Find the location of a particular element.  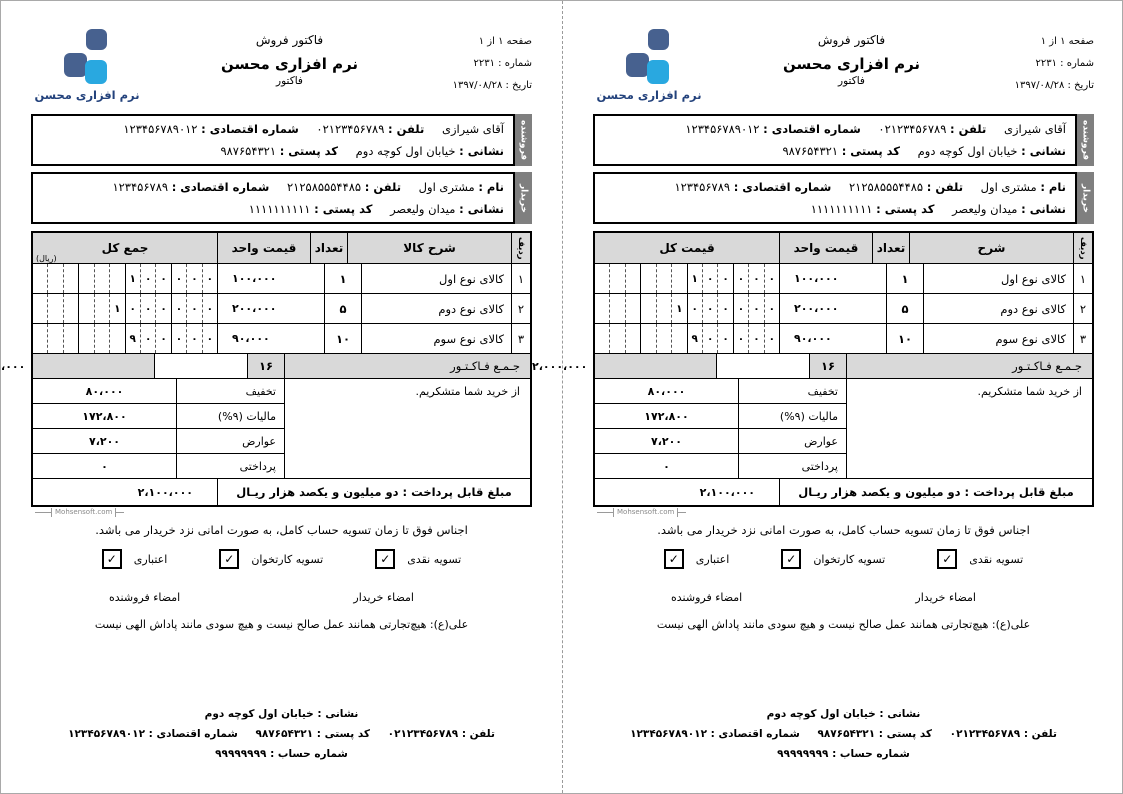

payment-options-row: تسویه نقدی ✓ تسویه کارتخوان ✓ اعتباری ✓ is located at coordinates (281, 559).